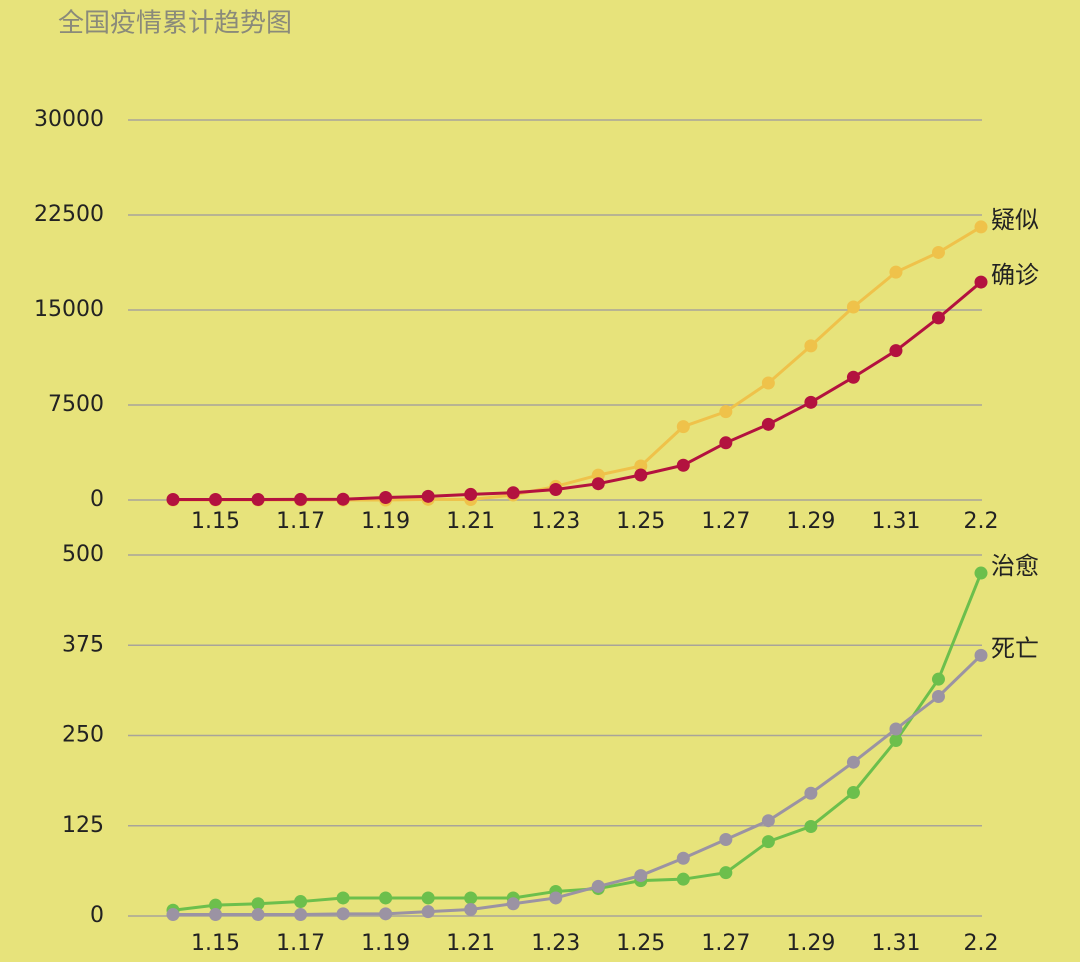  What do you see at coordinates (1015, 648) in the screenshot?
I see `series-label: 死亡` at bounding box center [1015, 648].